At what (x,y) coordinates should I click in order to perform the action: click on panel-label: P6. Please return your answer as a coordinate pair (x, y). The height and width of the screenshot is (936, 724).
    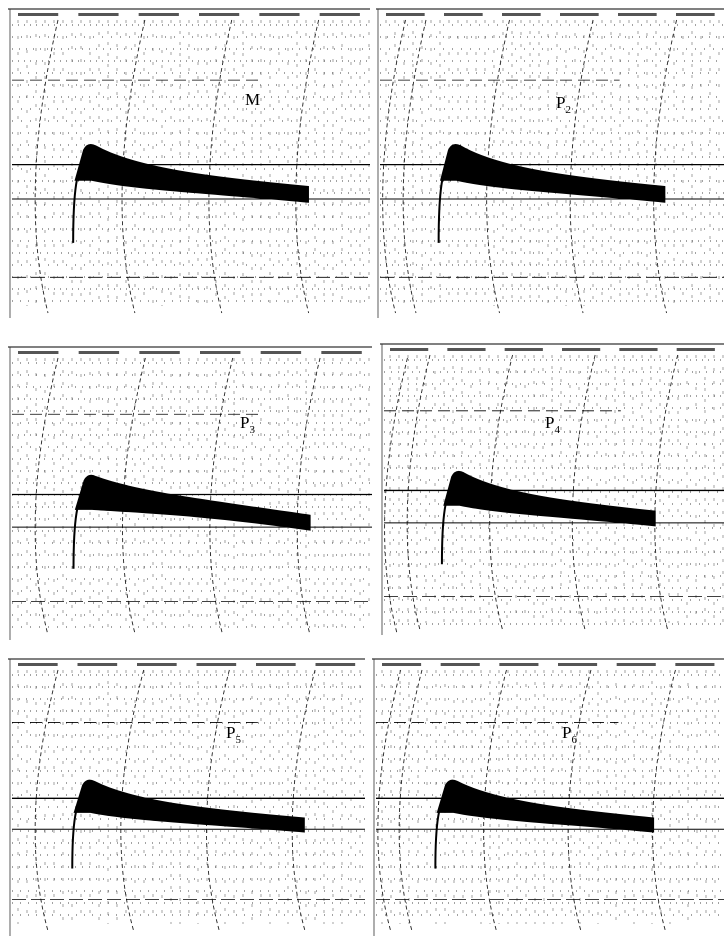
    Looking at the image, I should click on (569, 734).